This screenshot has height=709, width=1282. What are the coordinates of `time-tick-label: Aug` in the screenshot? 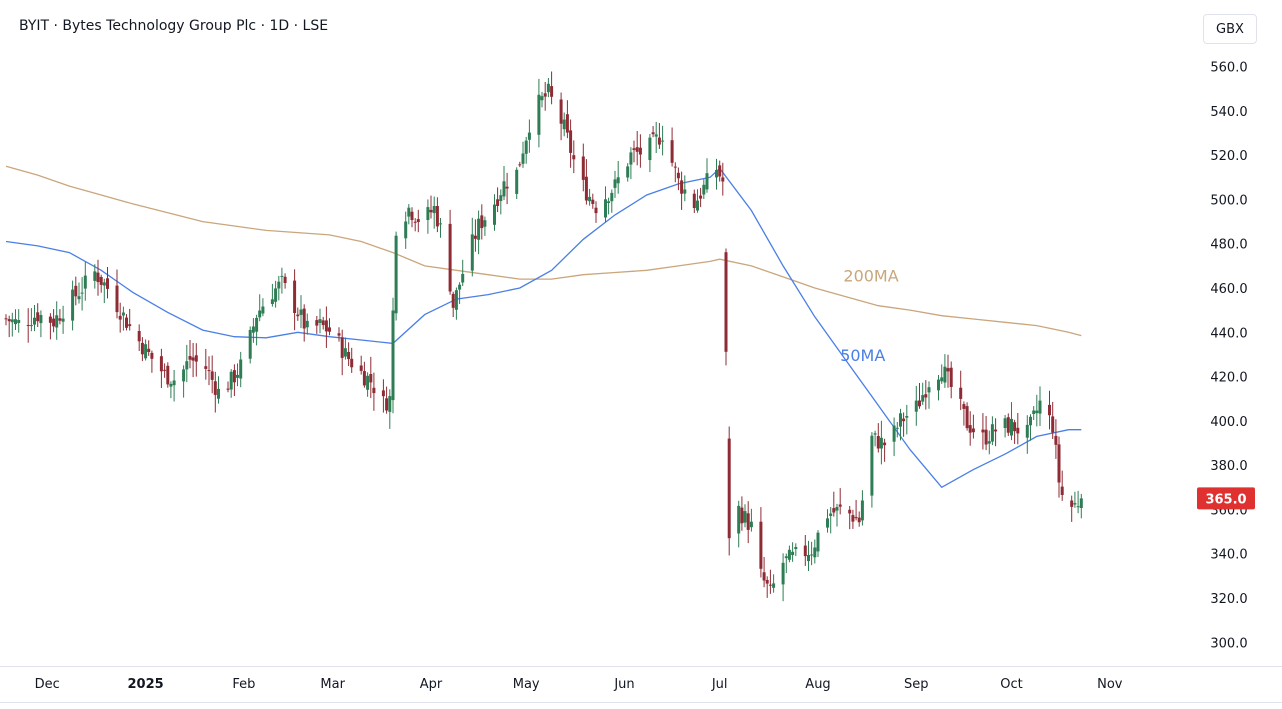 It's located at (817, 684).